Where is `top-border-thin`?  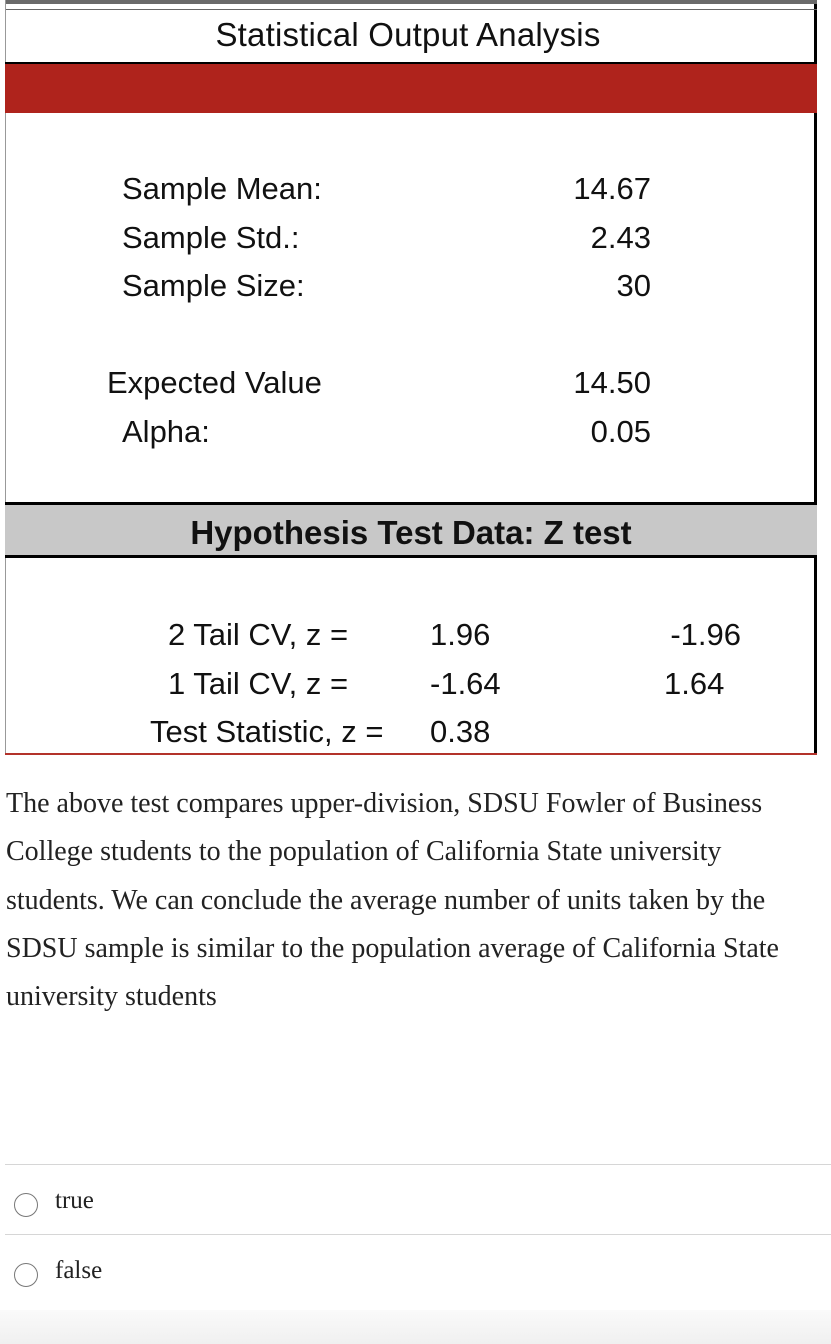 top-border-thin is located at coordinates (411, 9).